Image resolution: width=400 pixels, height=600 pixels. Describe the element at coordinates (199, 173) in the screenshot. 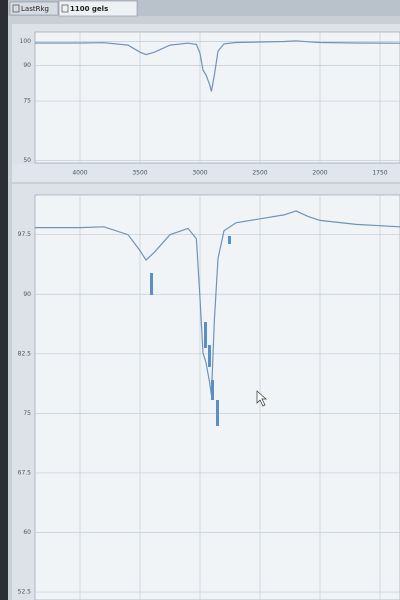

I see `x-tick-label: 3000` at that location.